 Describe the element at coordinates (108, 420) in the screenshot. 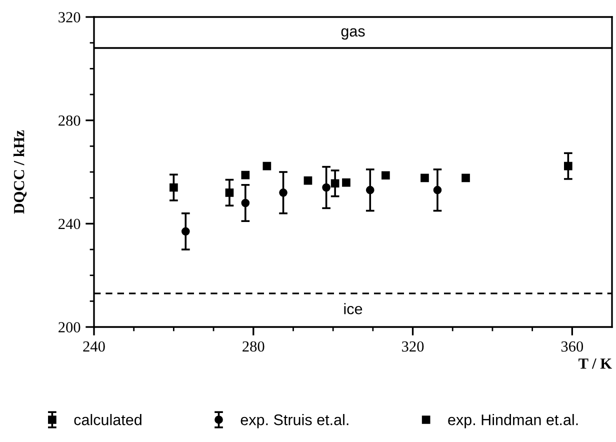

I see `legend-label: calculated` at that location.